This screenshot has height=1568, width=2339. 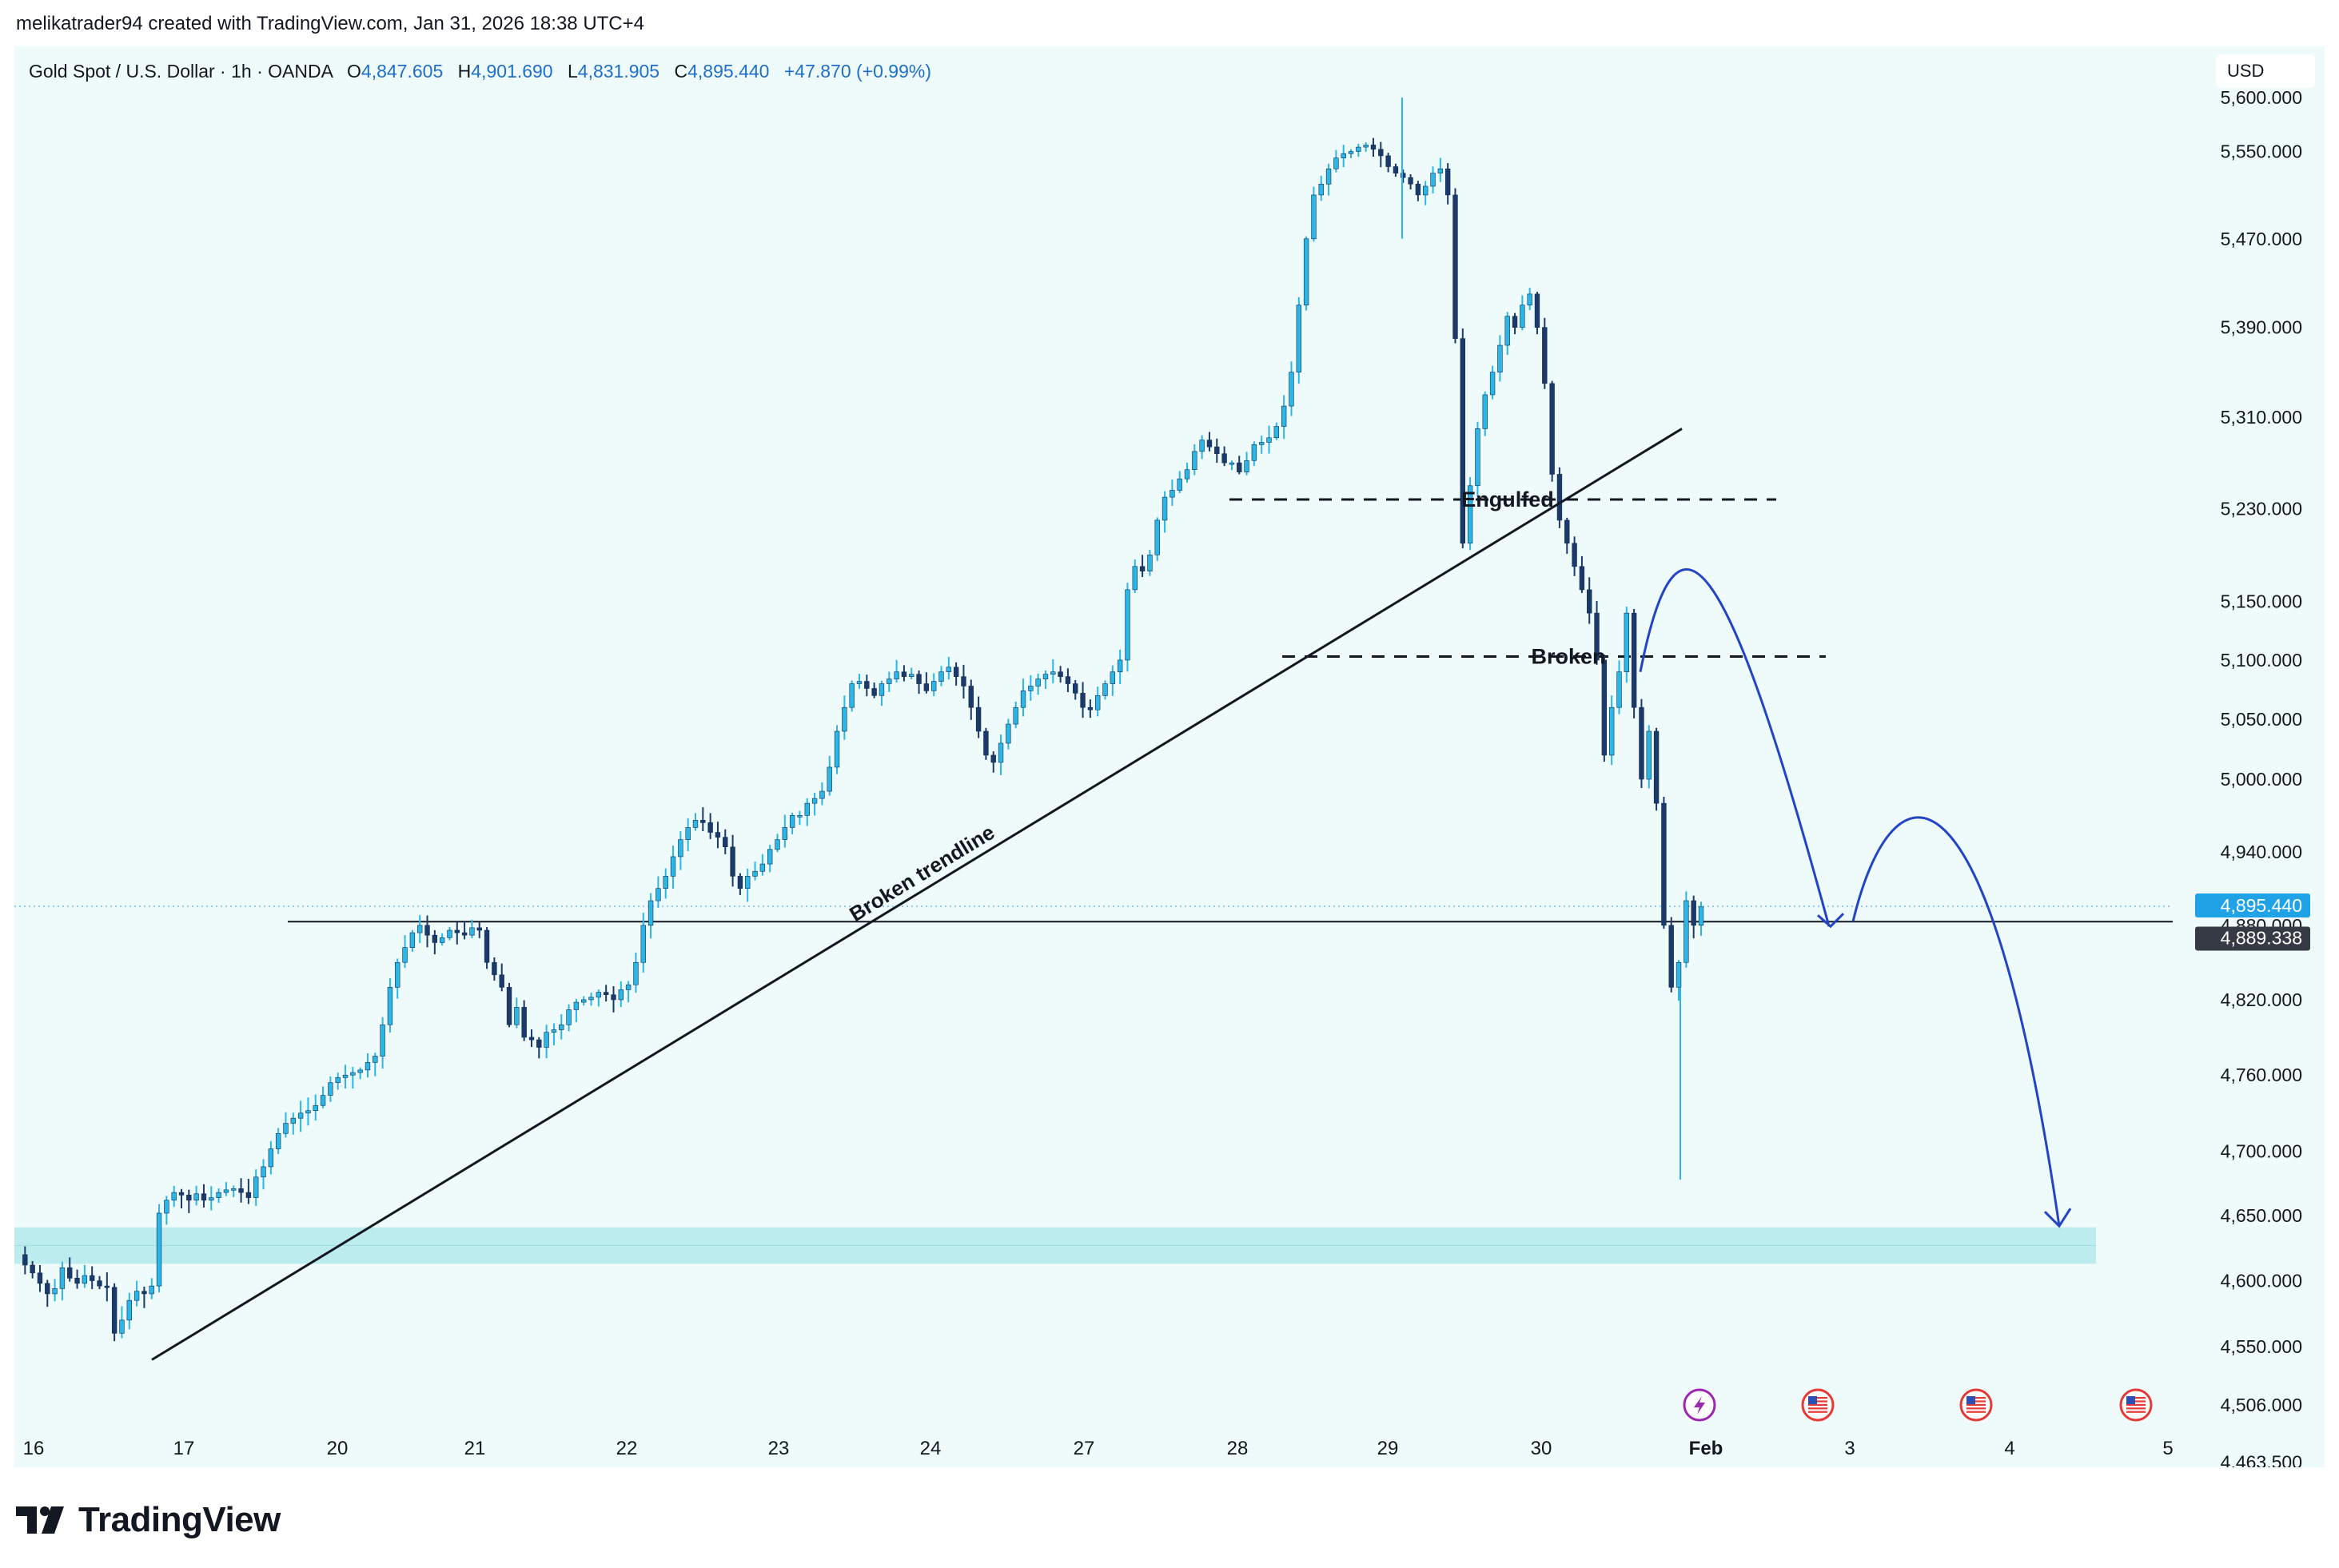 What do you see at coordinates (1818, 1405) in the screenshot?
I see `us-flag-event-icon` at bounding box center [1818, 1405].